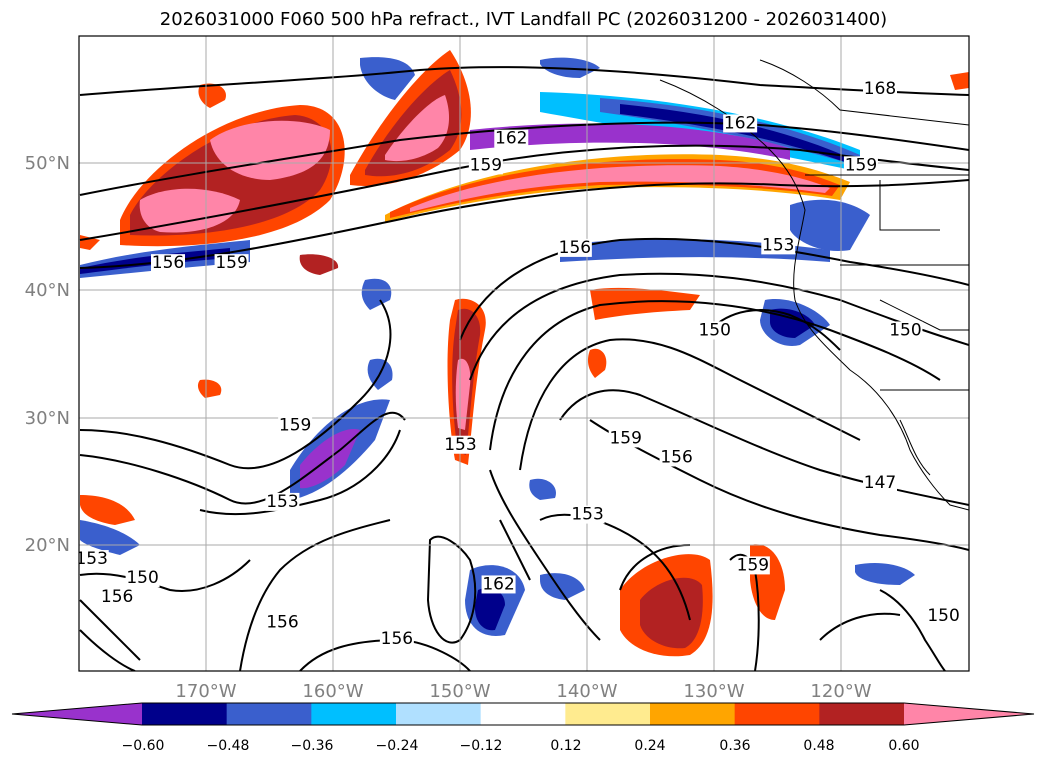  I want to click on contour-label: 168, so click(880, 89).